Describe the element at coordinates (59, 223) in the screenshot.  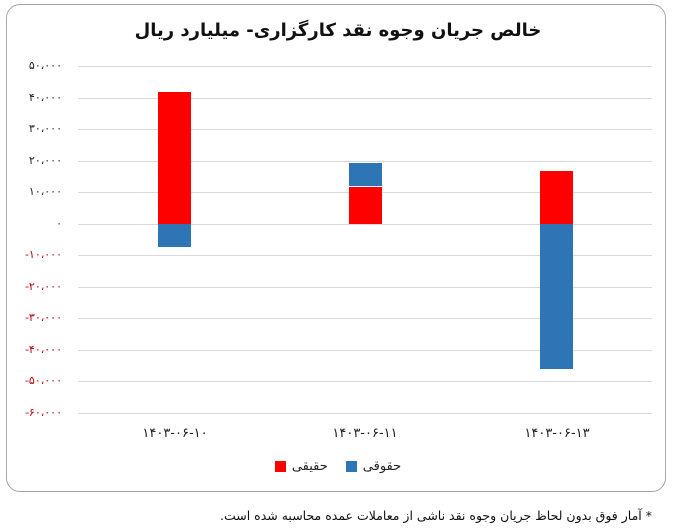
I see `y-tick-label: ۰` at that location.